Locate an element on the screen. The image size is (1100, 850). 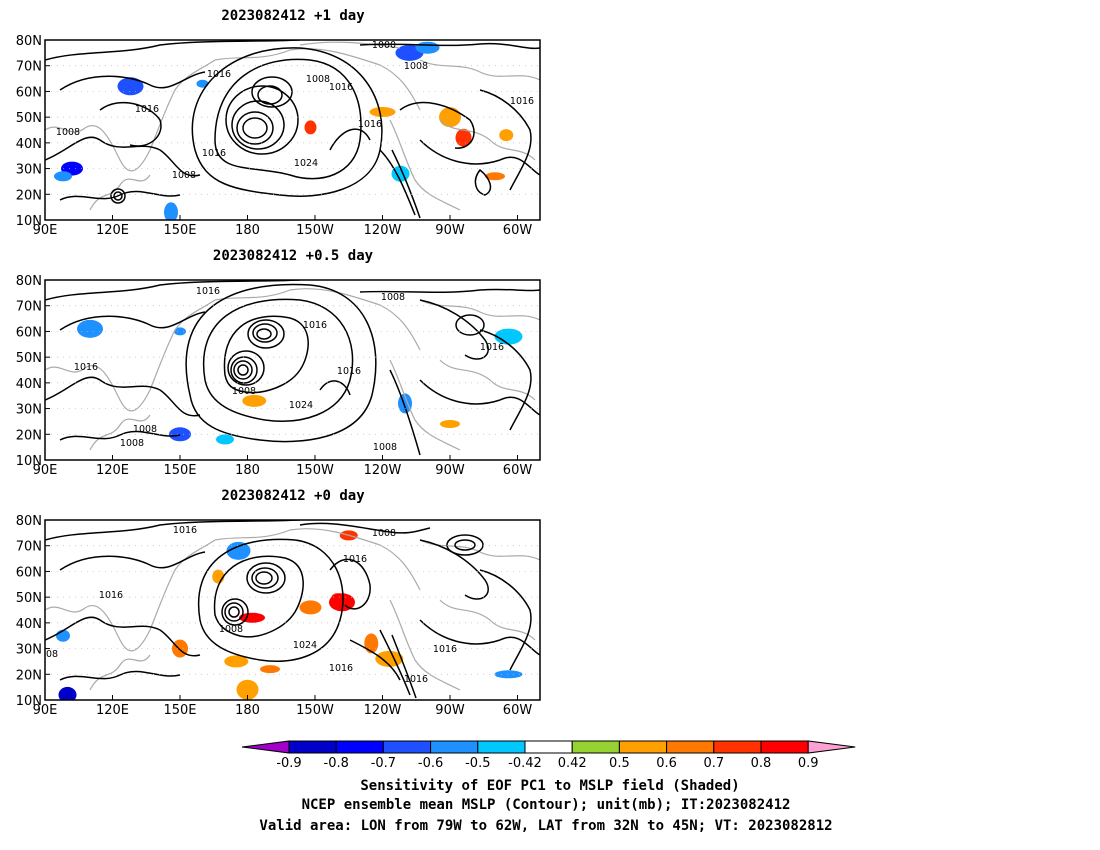
map-frame is located at coordinates (292, 610).